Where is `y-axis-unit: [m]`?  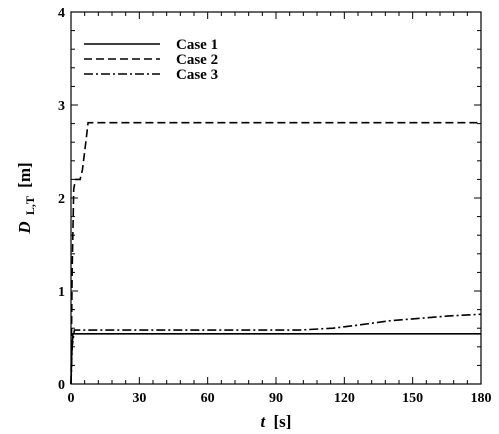 y-axis-unit: [m] is located at coordinates (24, 174).